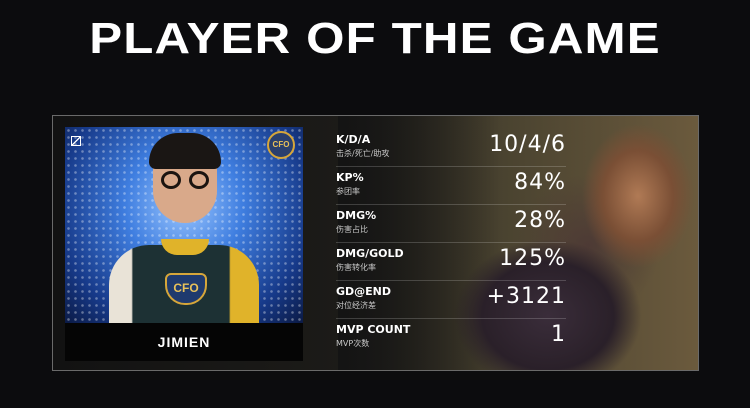 The width and height of the screenshot is (750, 408). What do you see at coordinates (558, 334) in the screenshot?
I see `stat-value: 1` at bounding box center [558, 334].